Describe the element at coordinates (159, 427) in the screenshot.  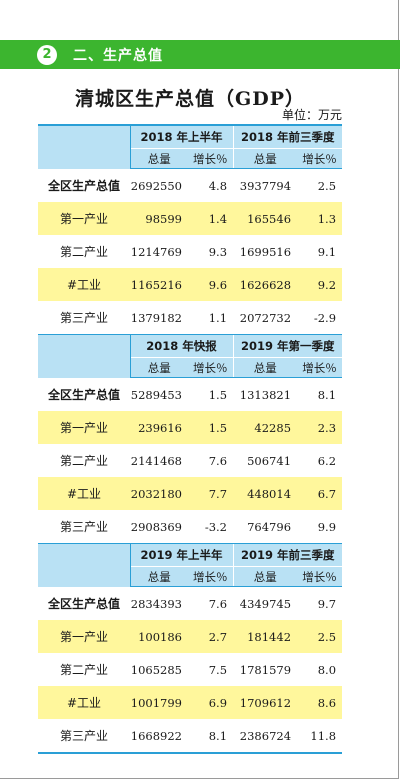
I see `total-value: 239616` at that location.